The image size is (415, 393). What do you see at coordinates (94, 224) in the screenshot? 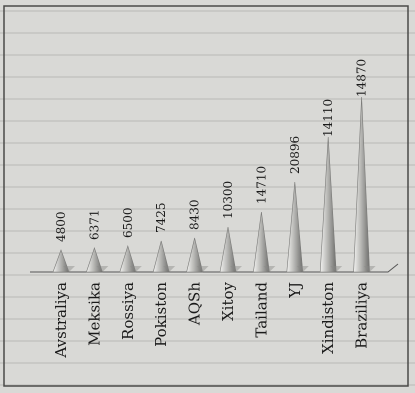
I see `value-label-1: 6371` at bounding box center [94, 224].